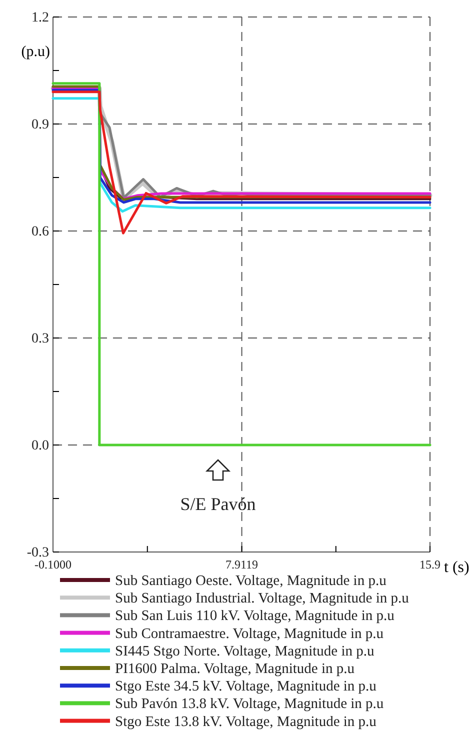 Image resolution: width=475 pixels, height=743 pixels. What do you see at coordinates (218, 504) in the screenshot?
I see `annotation: S/E Pavón` at bounding box center [218, 504].